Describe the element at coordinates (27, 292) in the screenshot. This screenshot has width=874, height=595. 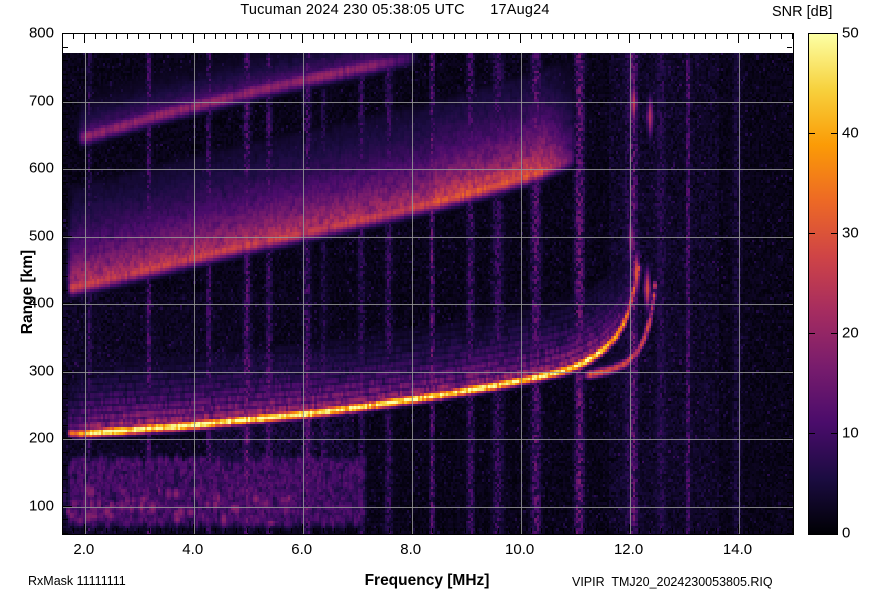
I see `y-axis-title: Range [km]` at that location.